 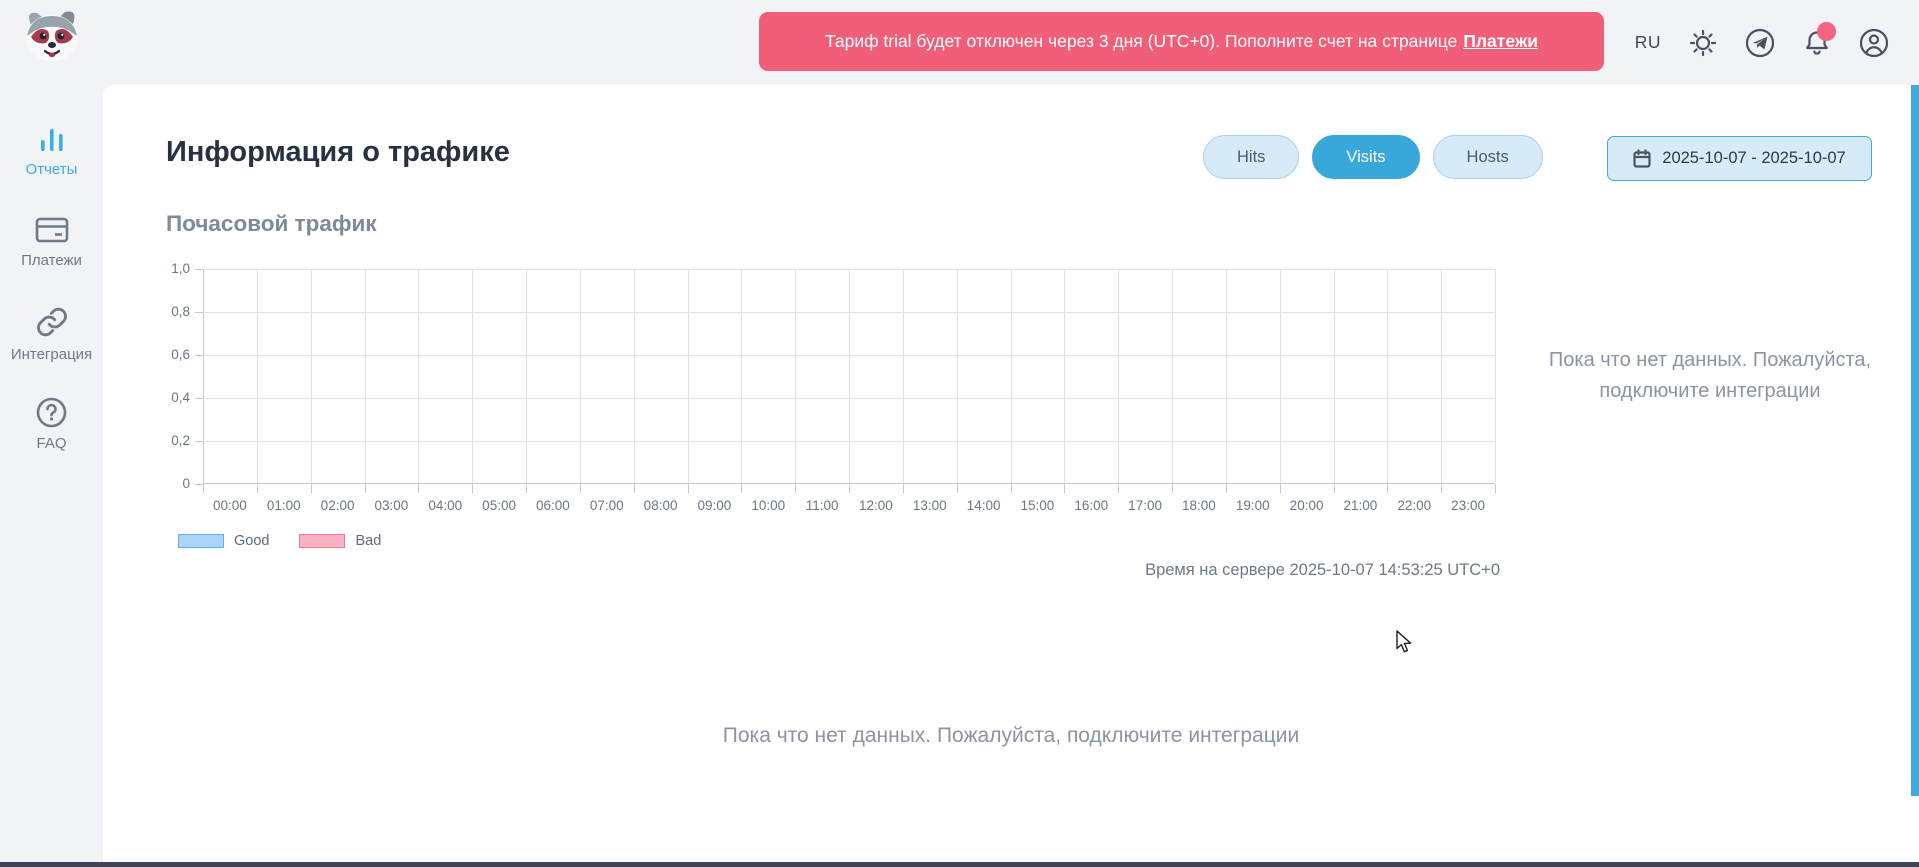 I want to click on x-axis-tick-label: 22:00, so click(x=1414, y=505).